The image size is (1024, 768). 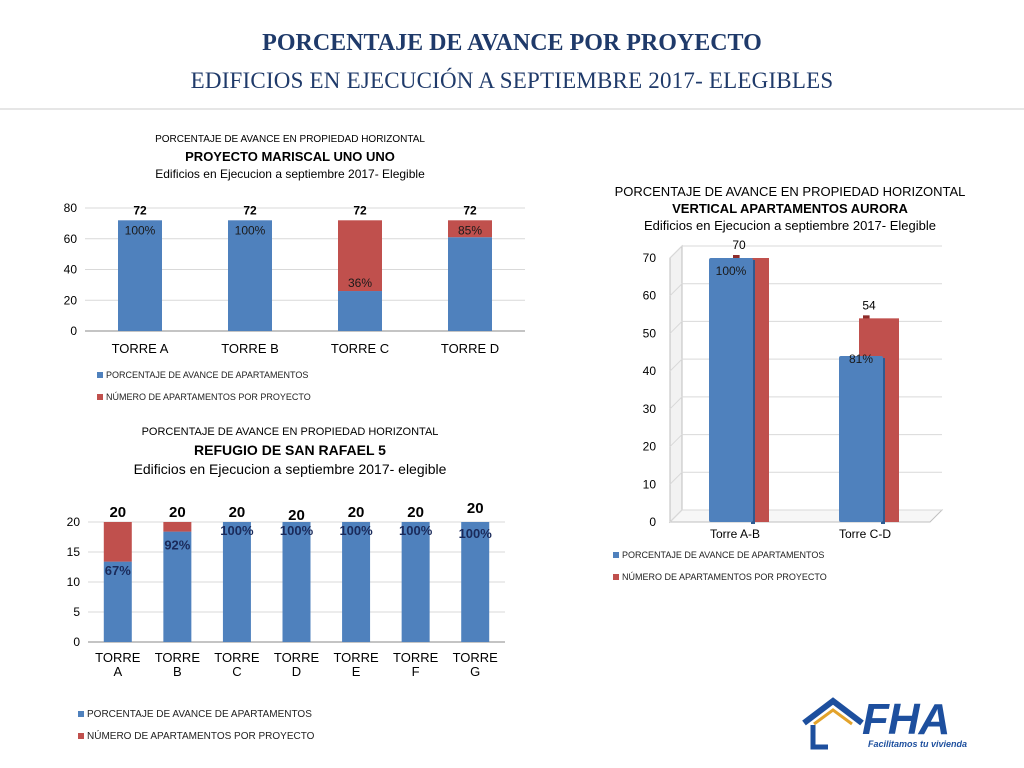 What do you see at coordinates (906, 719) in the screenshot?
I see `logo-text: FHA` at bounding box center [906, 719].